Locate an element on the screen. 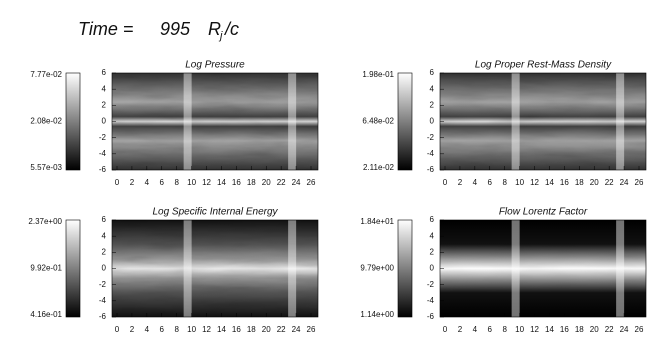 This screenshot has width=664, height=354. colorbar-label: 2.11e-02 is located at coordinates (379, 167).